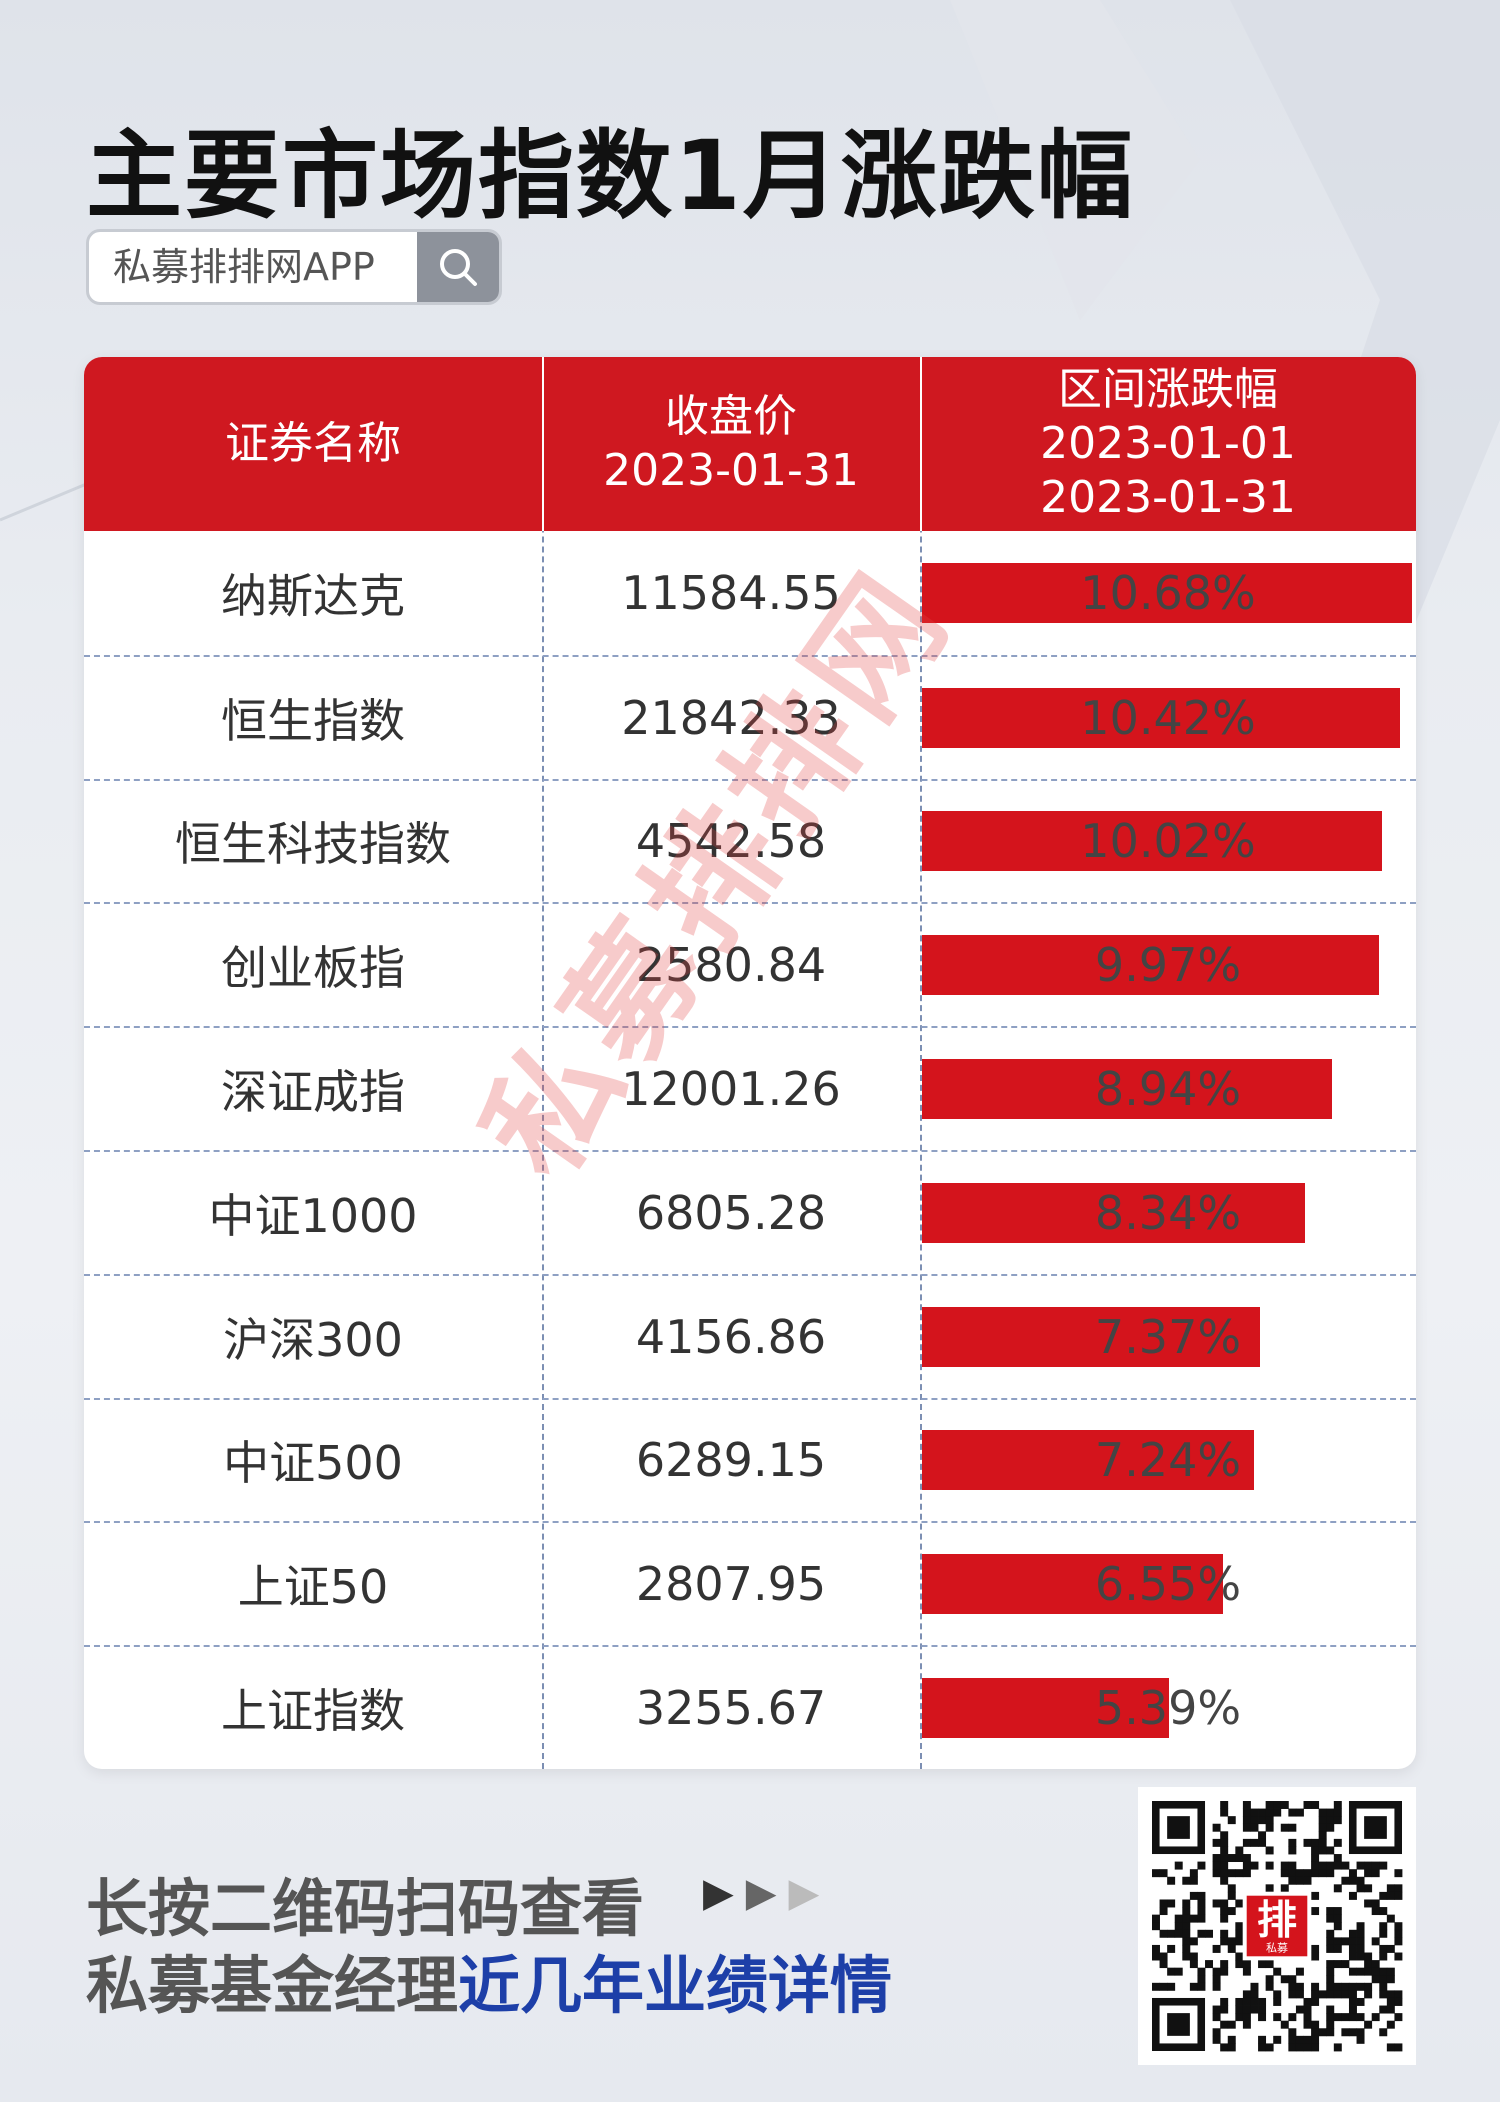 This screenshot has width=1500, height=2102. Describe the element at coordinates (610, 176) in the screenshot. I see `page-title: 主要市场指数1月涨跌幅` at that location.